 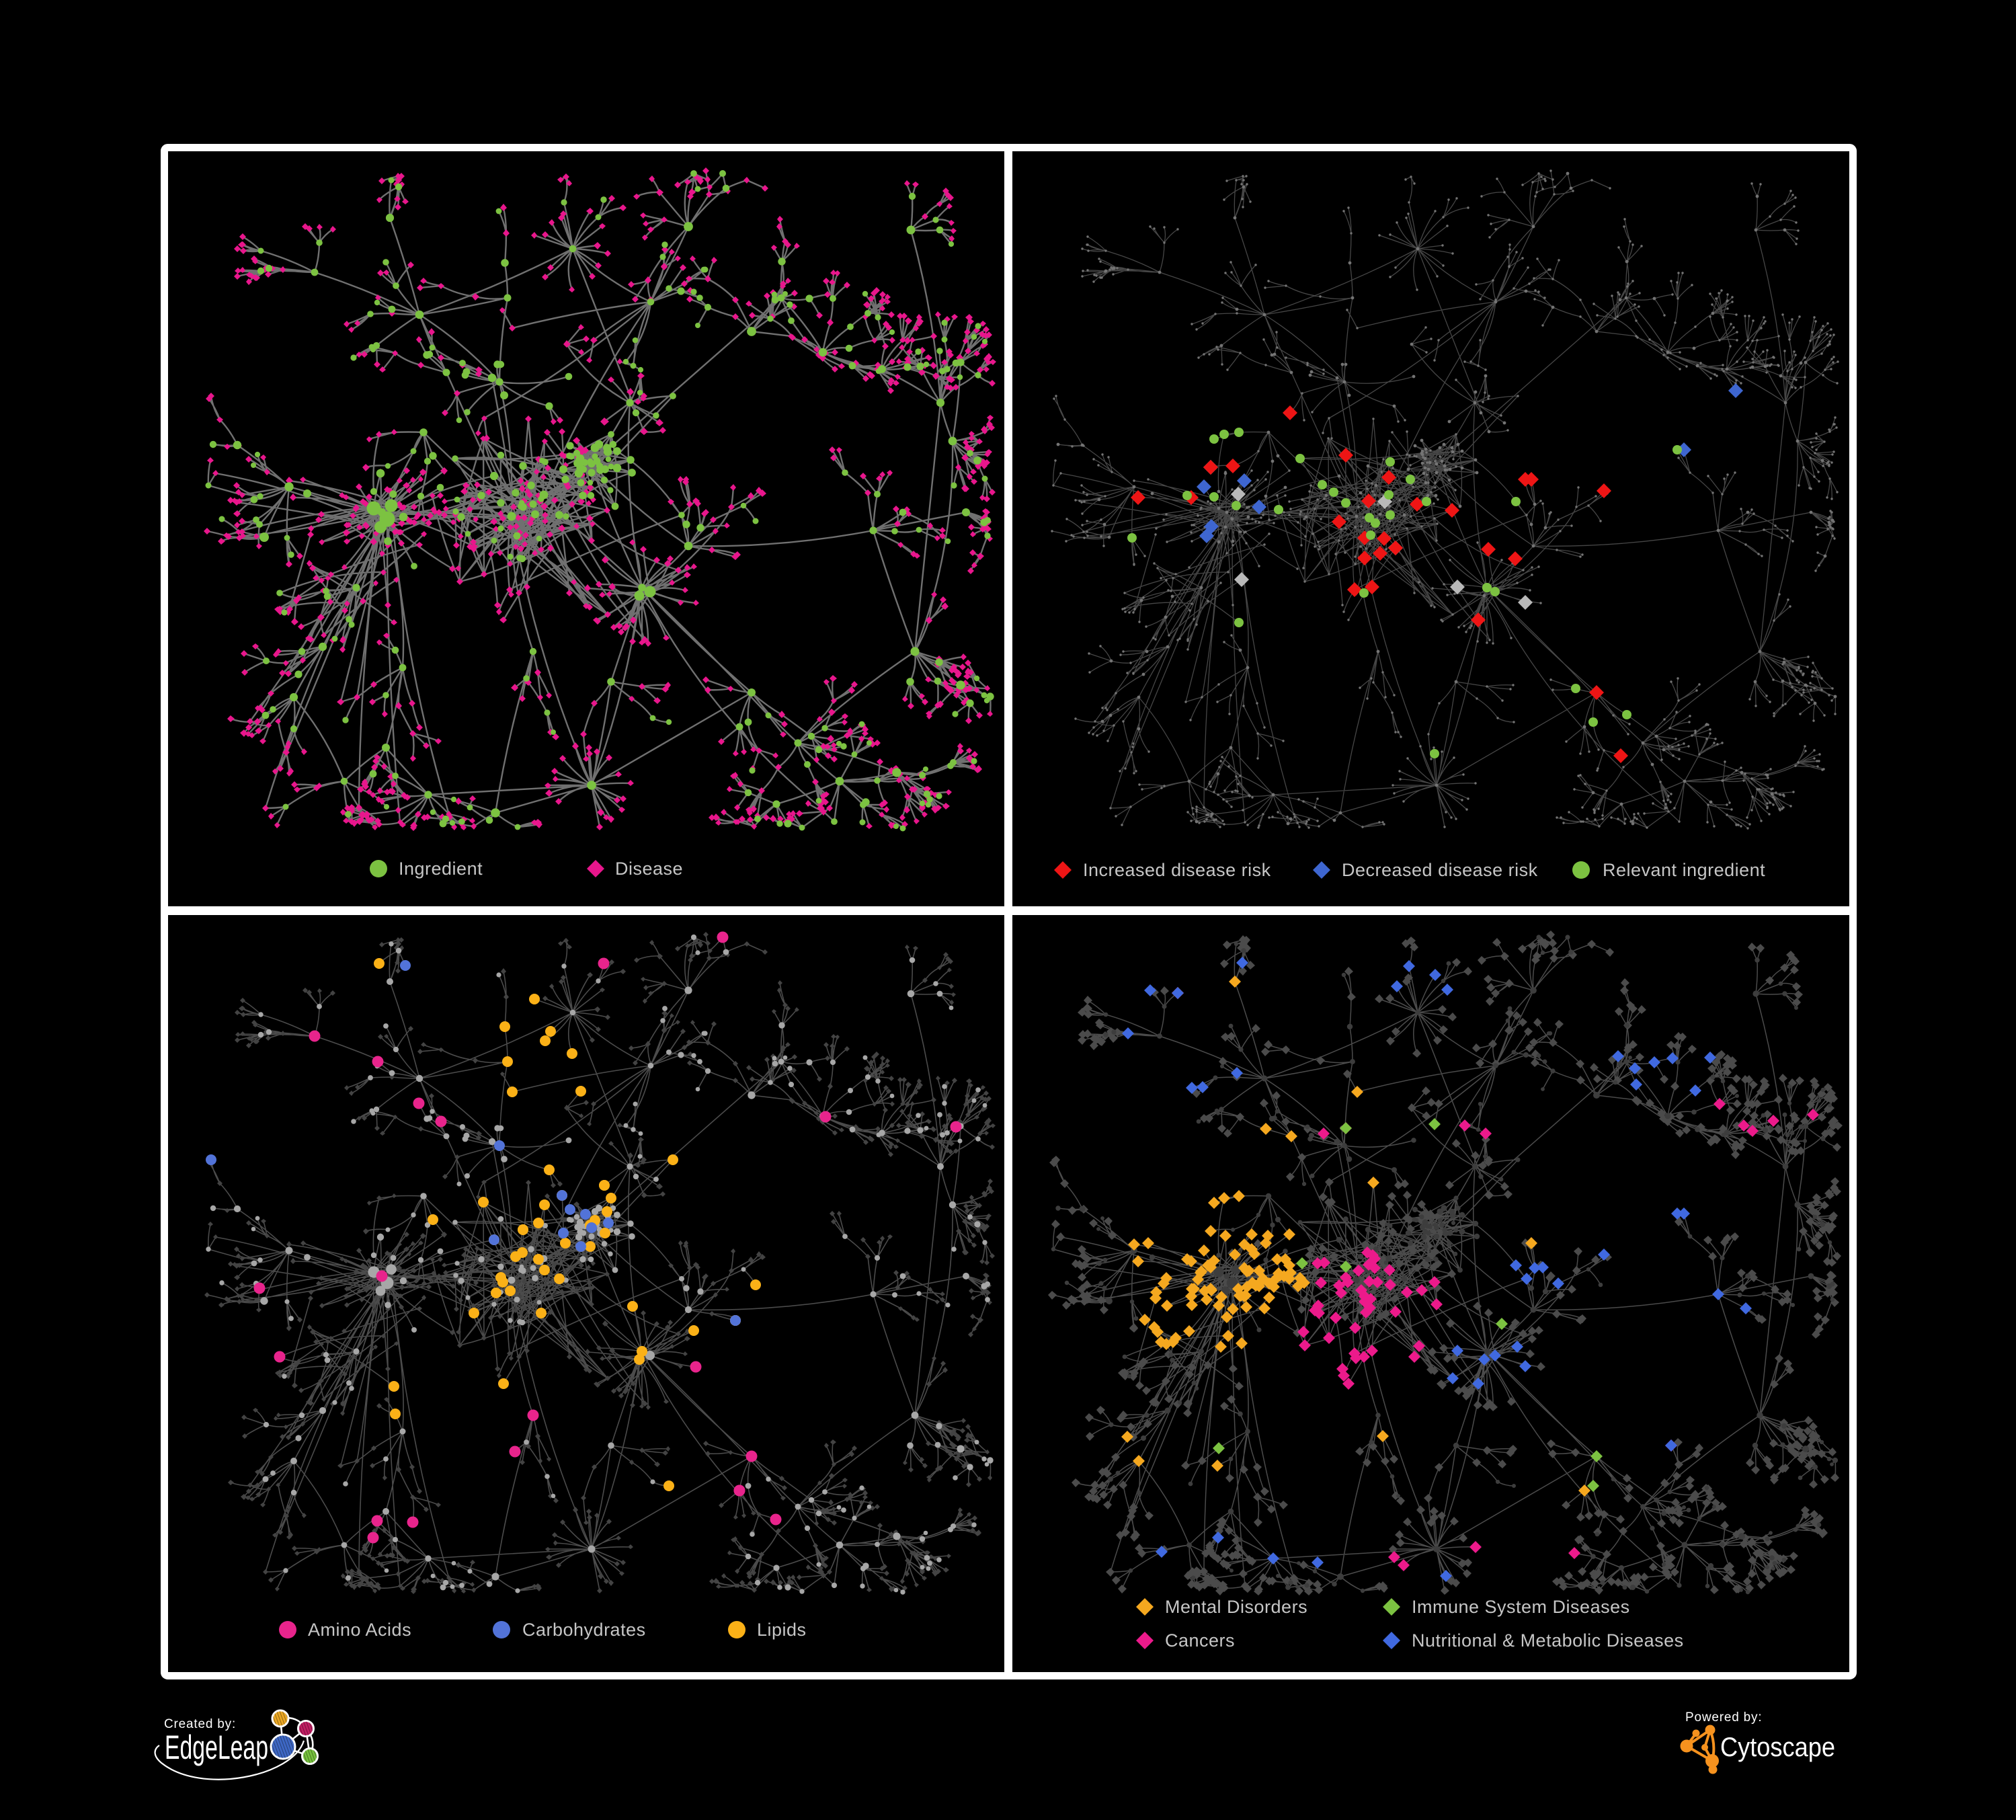 What do you see at coordinates (649, 869) in the screenshot?
I see `svg-text: Disease` at bounding box center [649, 869].